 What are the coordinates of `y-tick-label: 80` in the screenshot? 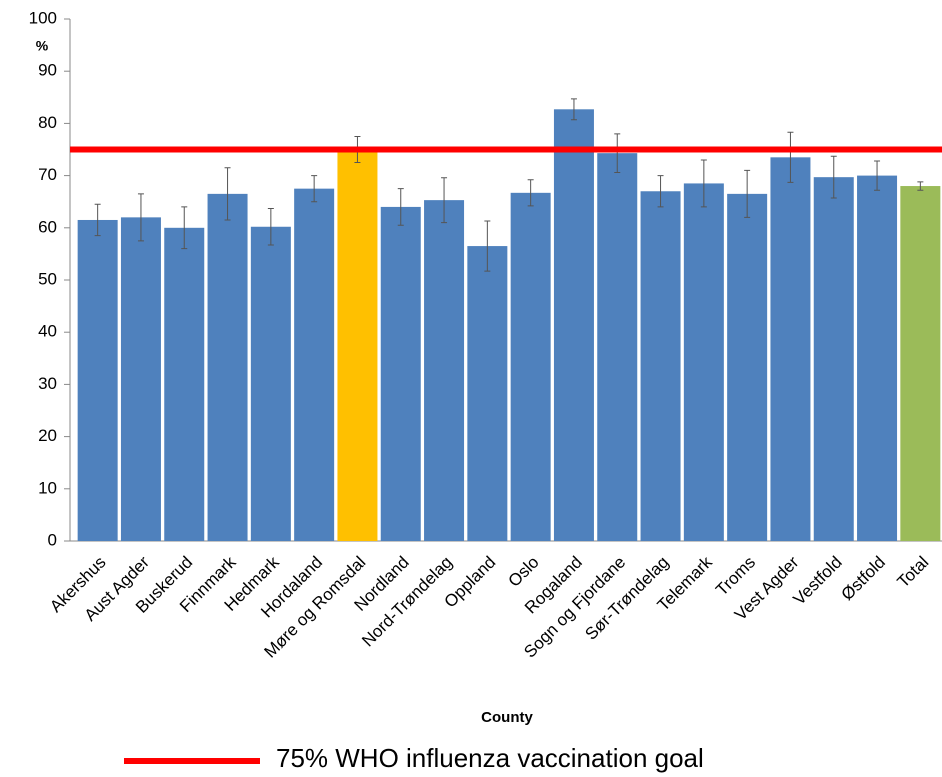 It's located at (47, 122).